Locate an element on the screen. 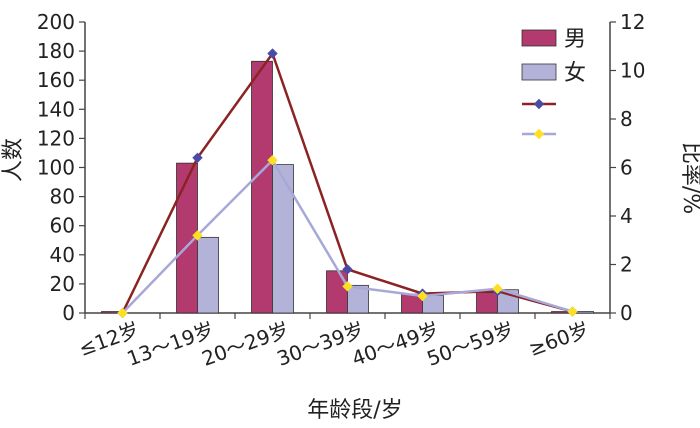 The width and height of the screenshot is (700, 428). x-tick-label: 50～59岁 is located at coordinates (471, 344).